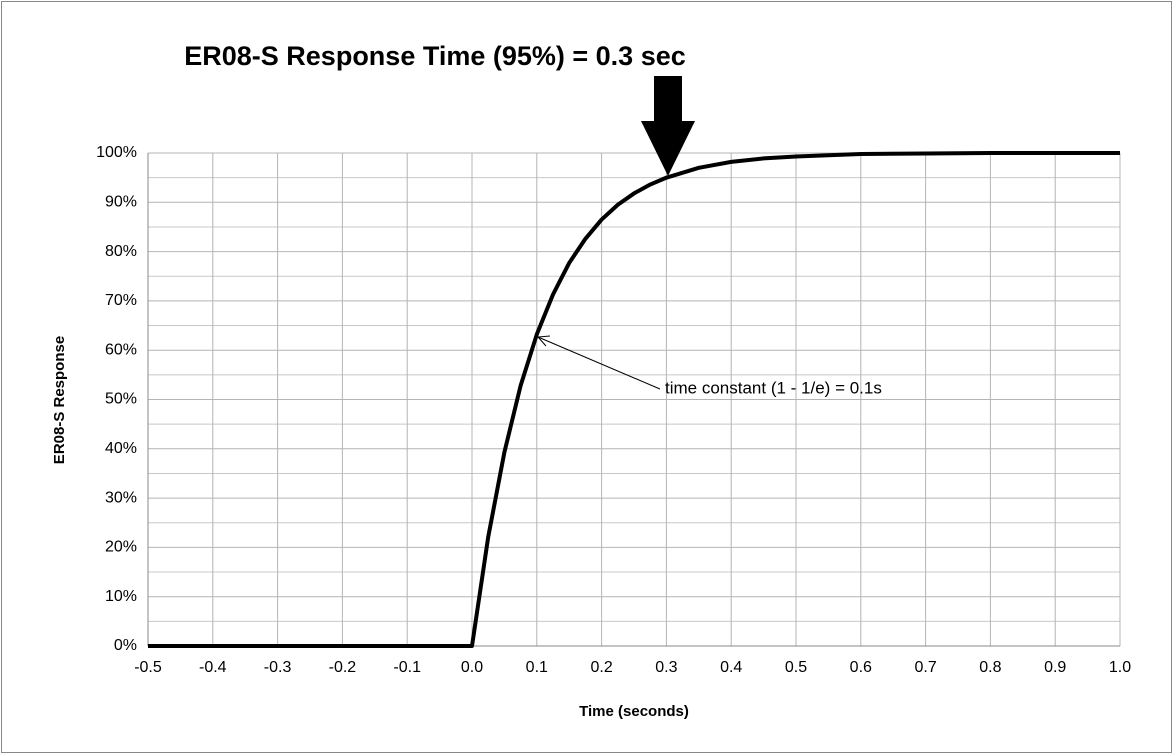 This screenshot has width=1173, height=754. I want to click on y-tick-label: 100%, so click(116, 152).